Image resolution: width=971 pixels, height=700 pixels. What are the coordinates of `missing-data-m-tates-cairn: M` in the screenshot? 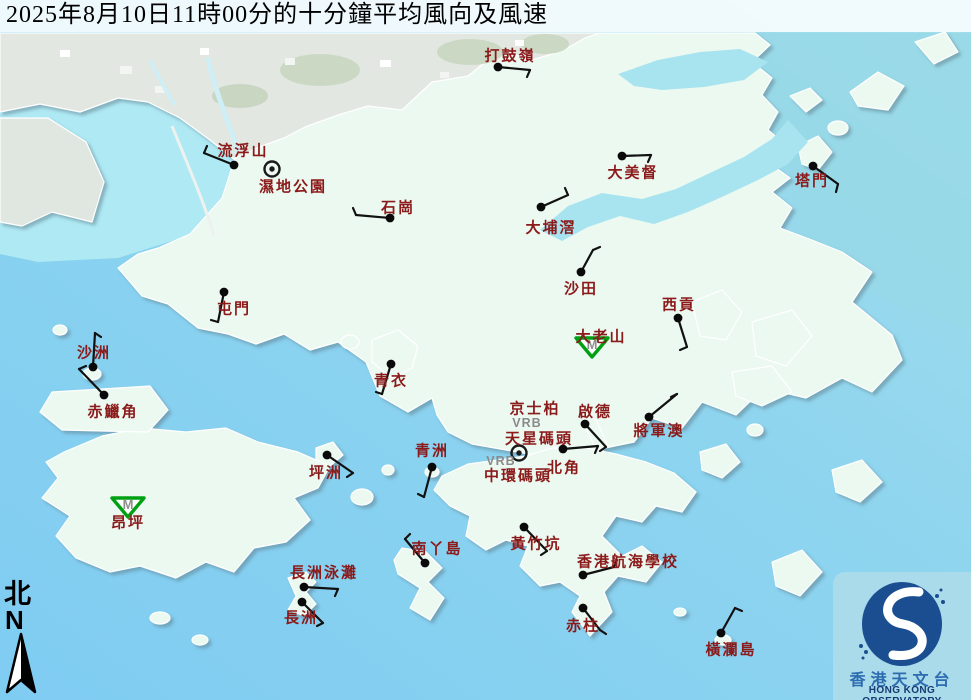 It's located at (592, 344).